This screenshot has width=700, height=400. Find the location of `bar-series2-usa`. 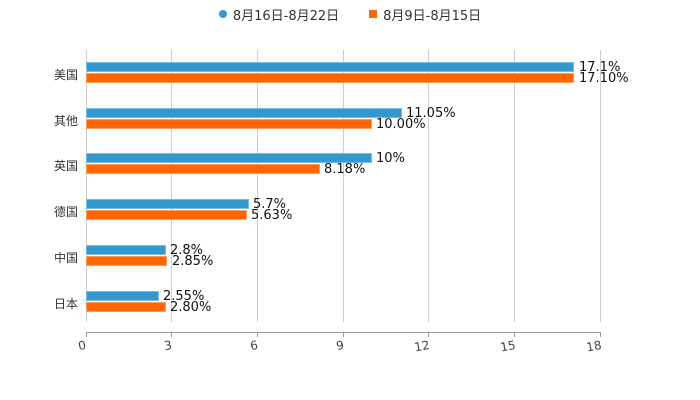

bar-series2-usa is located at coordinates (330, 78).